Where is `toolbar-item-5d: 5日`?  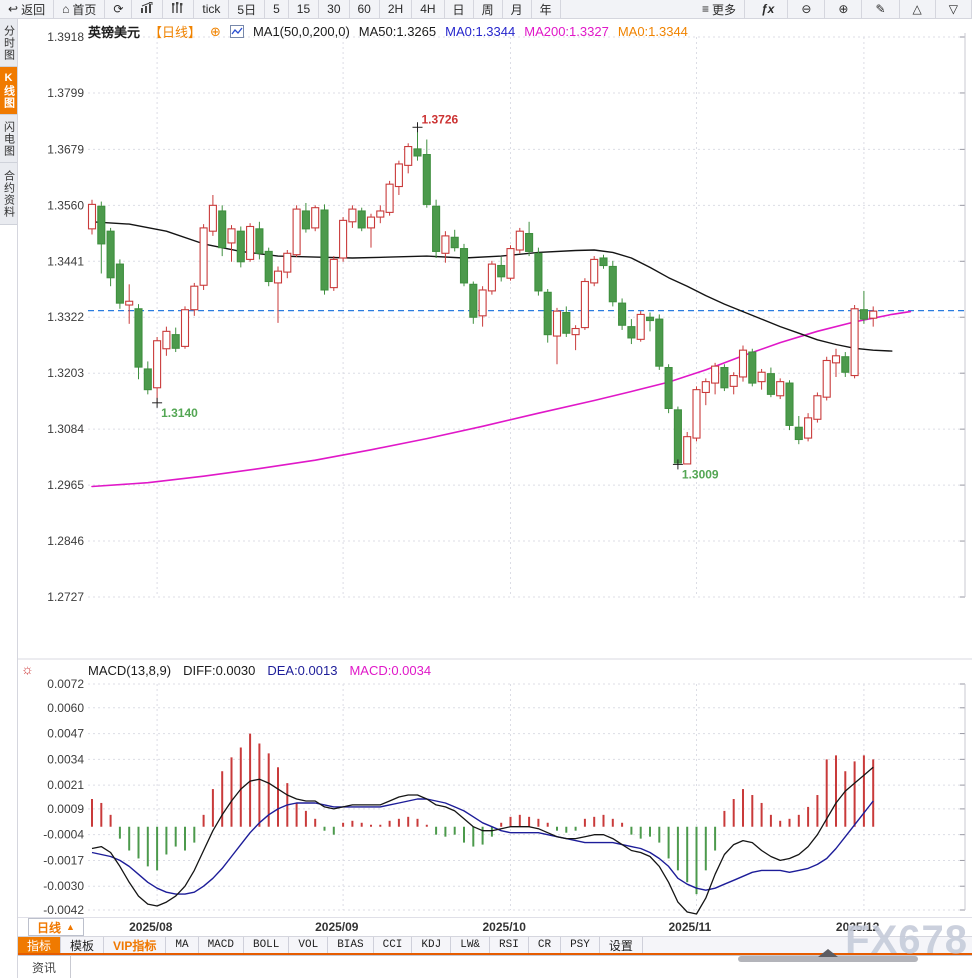 toolbar-item-5d: 5日 is located at coordinates (247, 9).